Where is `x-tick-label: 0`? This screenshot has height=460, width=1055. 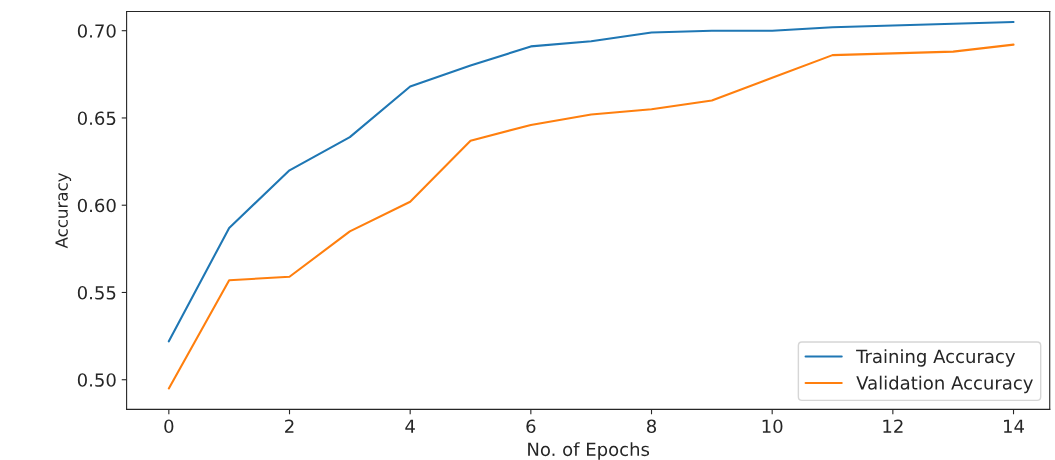
x-tick-label: 0 is located at coordinates (169, 426).